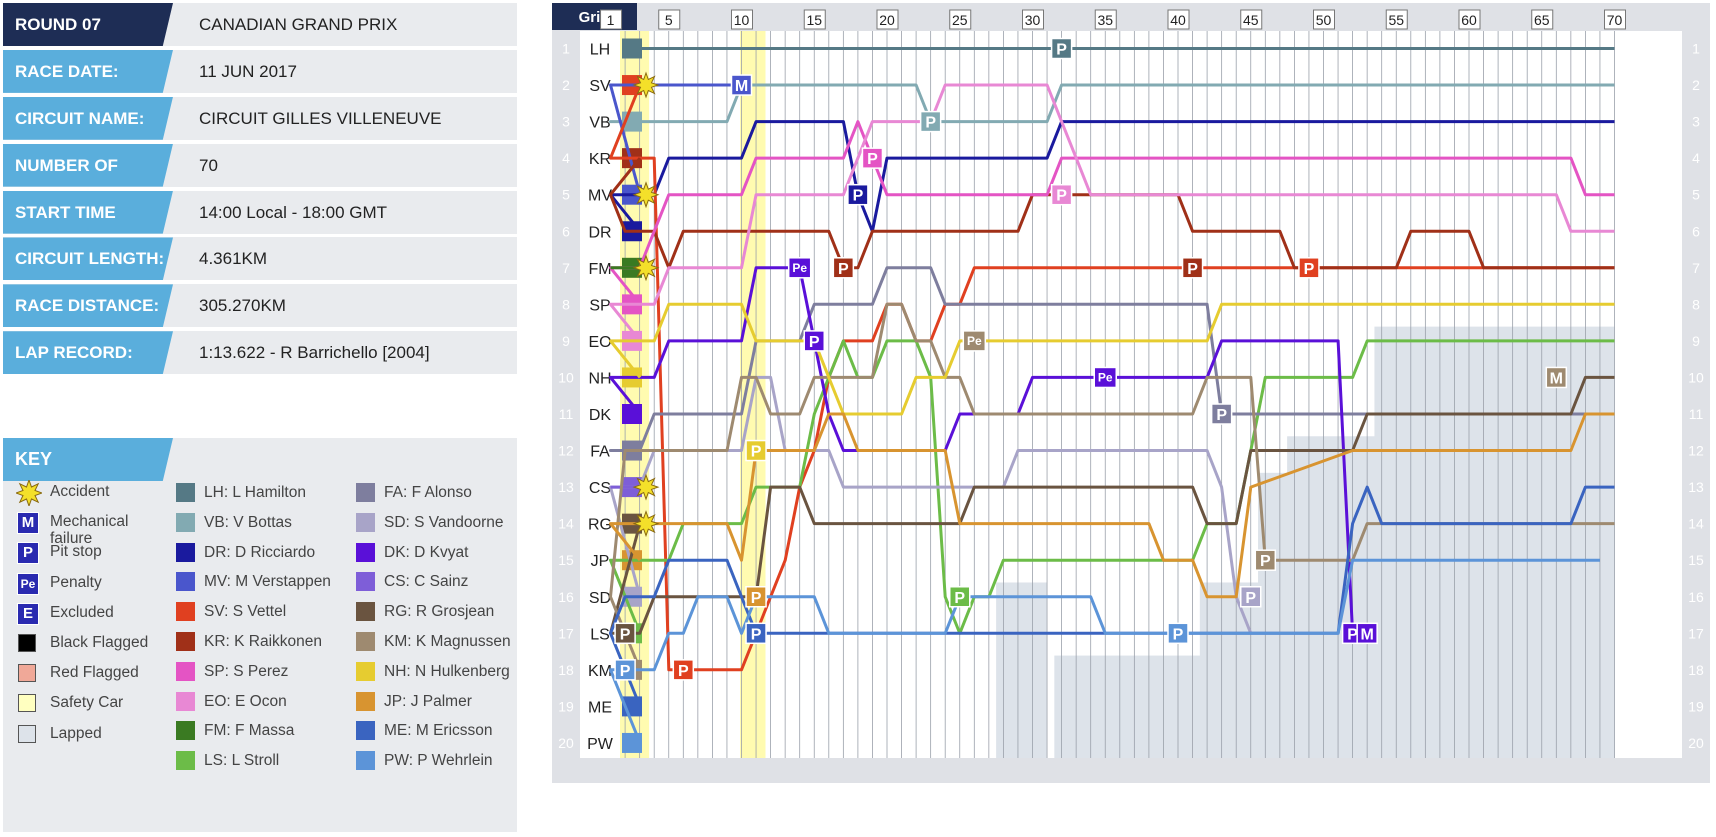 The height and width of the screenshot is (837, 1716). What do you see at coordinates (428, 701) in the screenshot?
I see `driver-key-label: JP: J Palmer` at bounding box center [428, 701].